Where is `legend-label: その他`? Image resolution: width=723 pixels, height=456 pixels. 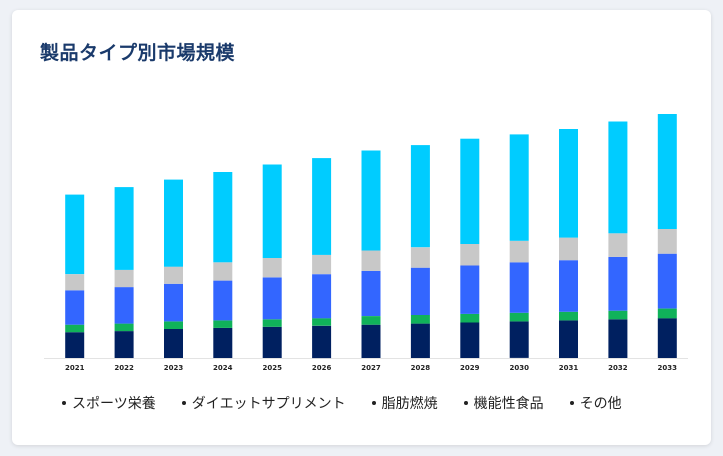 legend-label: その他 is located at coordinates (600, 404).